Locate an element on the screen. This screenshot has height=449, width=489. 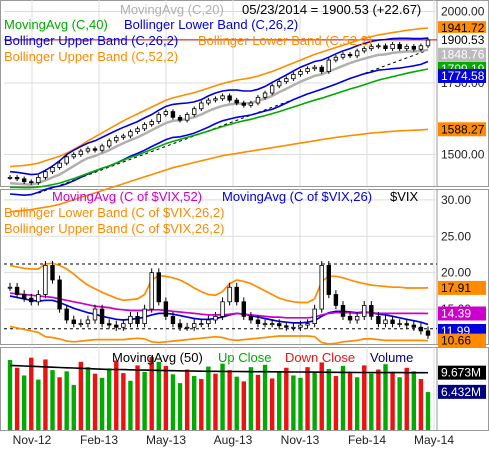
volume-ma50-label: MovingAvg (50) is located at coordinates (157, 357).